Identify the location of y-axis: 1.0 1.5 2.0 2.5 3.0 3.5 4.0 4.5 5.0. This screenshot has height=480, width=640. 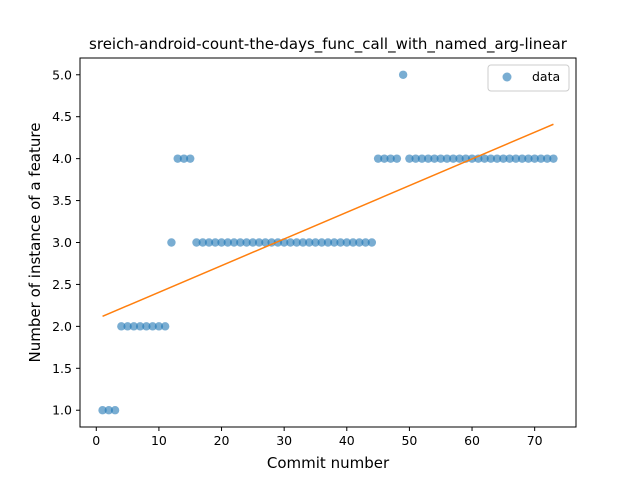
(66, 242).